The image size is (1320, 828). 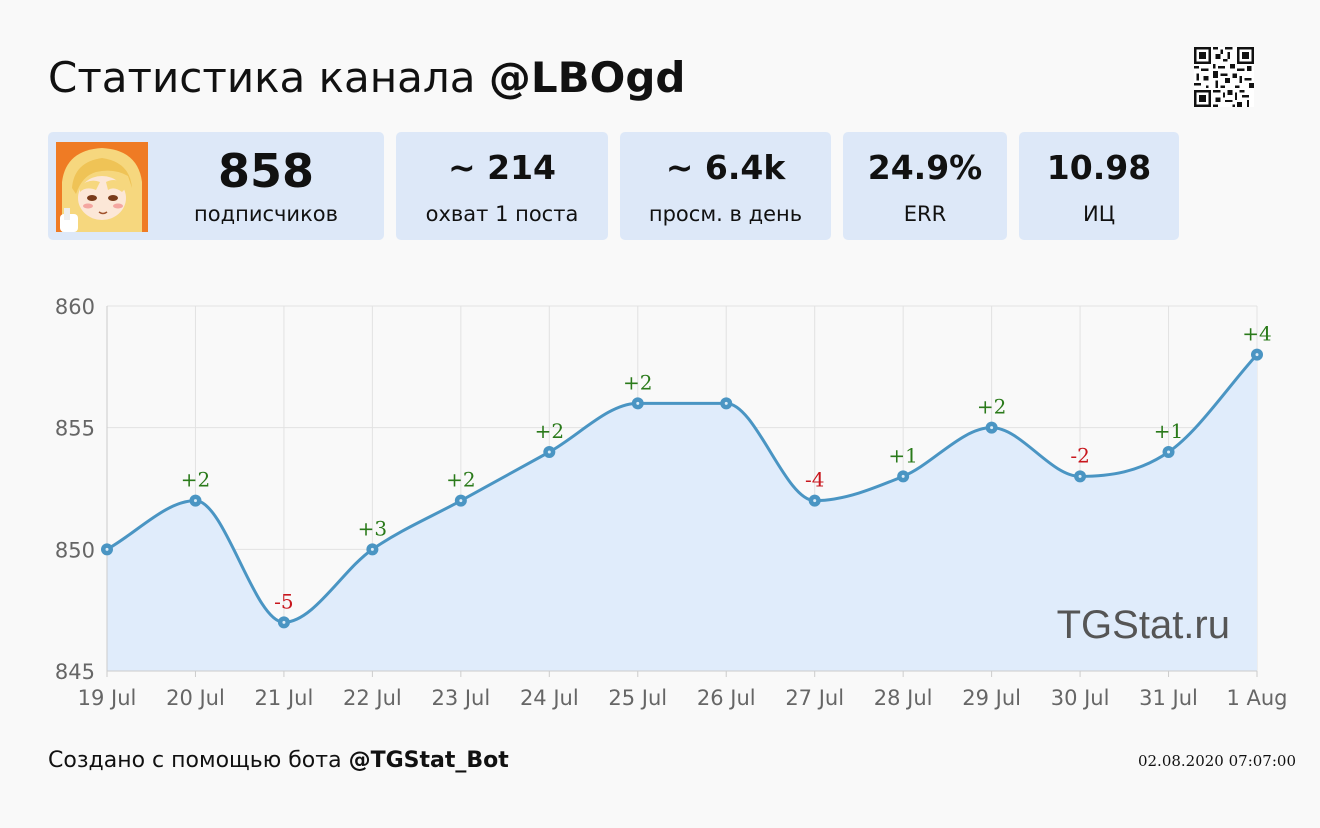 What do you see at coordinates (1143, 625) in the screenshot?
I see `watermark: TGStat.ru` at bounding box center [1143, 625].